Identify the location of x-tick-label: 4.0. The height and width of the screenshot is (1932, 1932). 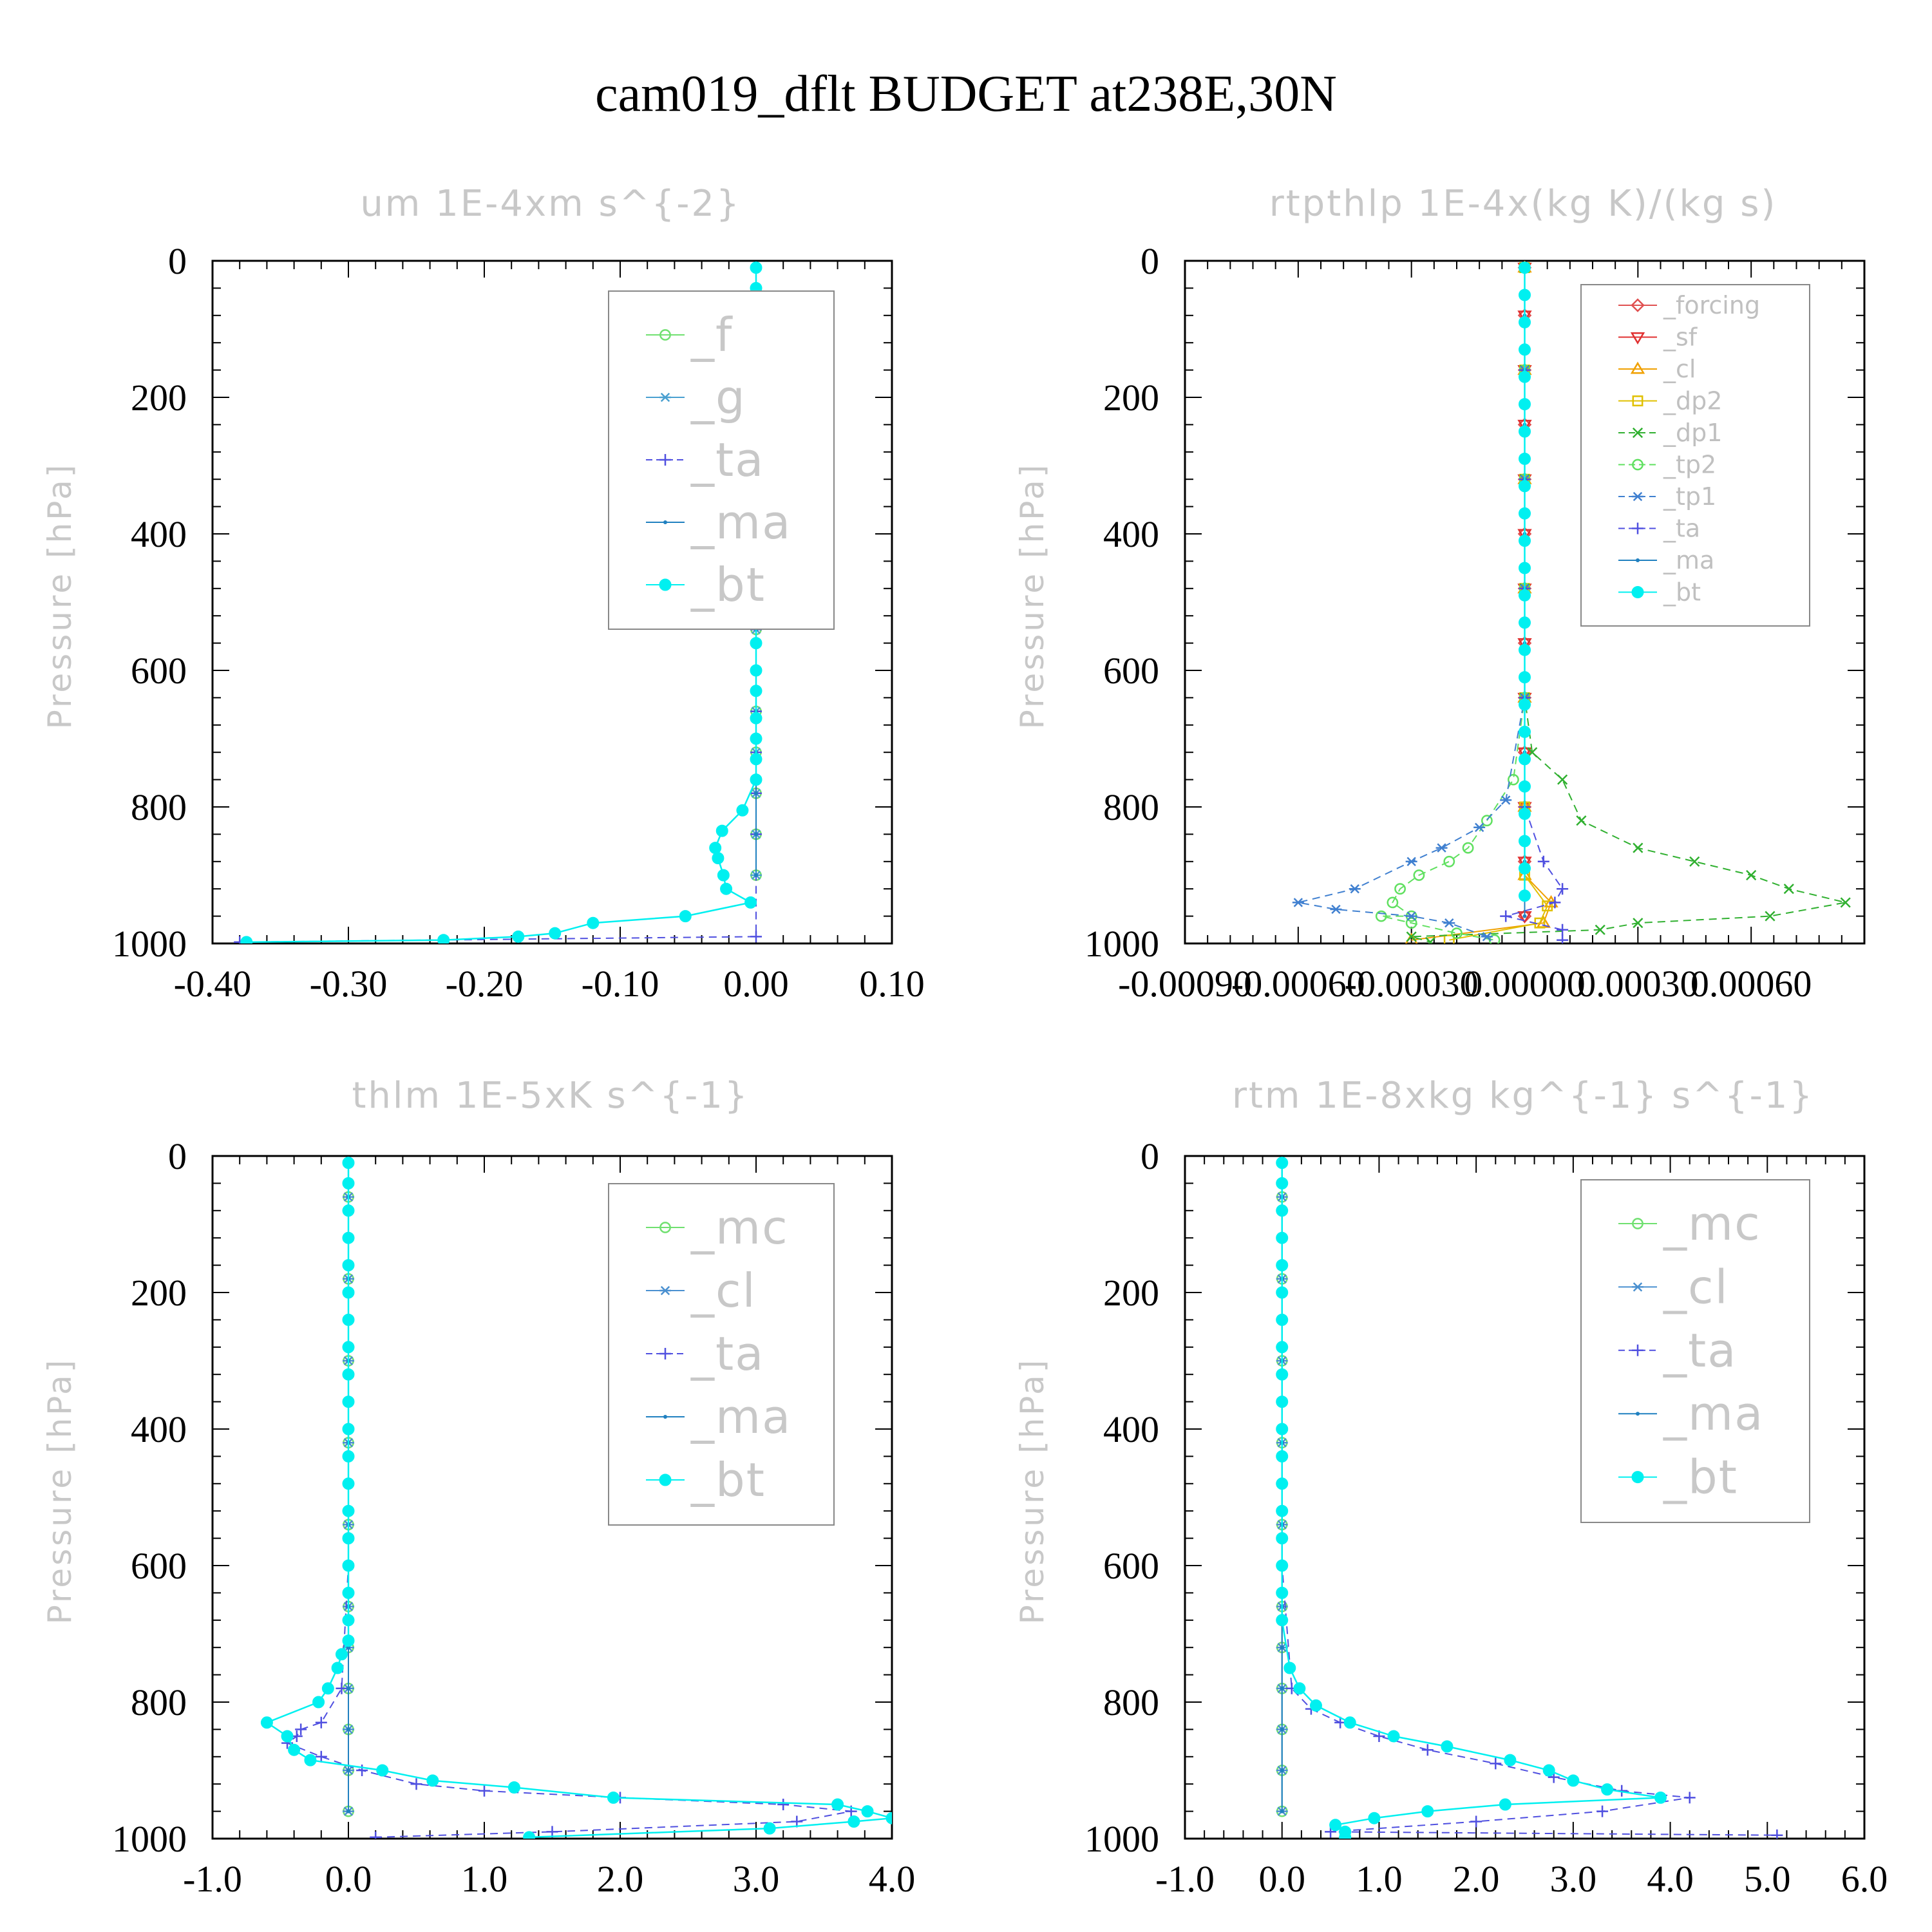
(1671, 1879).